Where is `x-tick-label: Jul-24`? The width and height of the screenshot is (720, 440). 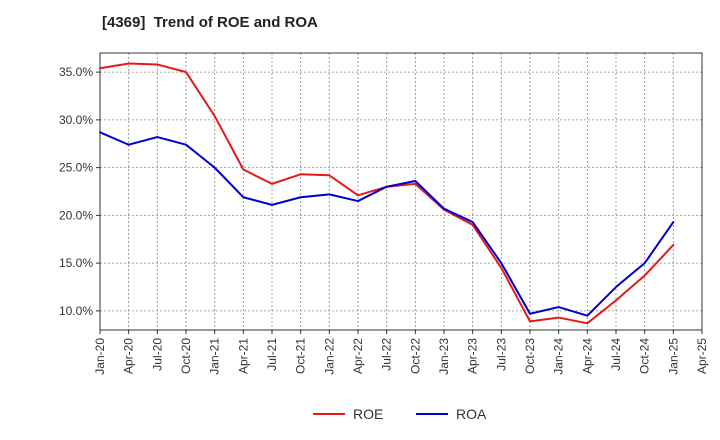
x-tick-label: Jul-24 is located at coordinates (616, 354).